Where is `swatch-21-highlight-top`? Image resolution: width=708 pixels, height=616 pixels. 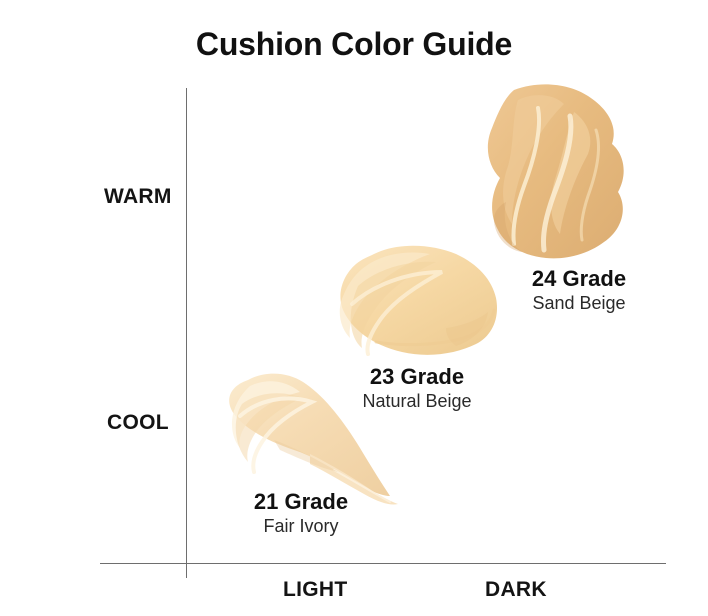
swatch-21-highlight-top is located at coordinates (265, 414).